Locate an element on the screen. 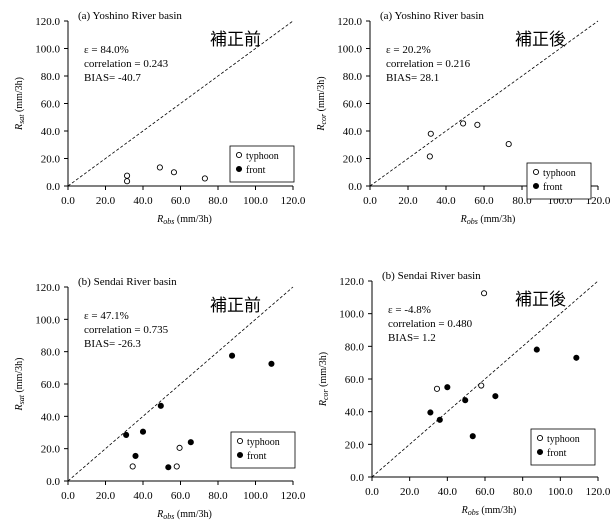  y-axis-label: Rcor (mm/3h) is located at coordinates (322, 103).